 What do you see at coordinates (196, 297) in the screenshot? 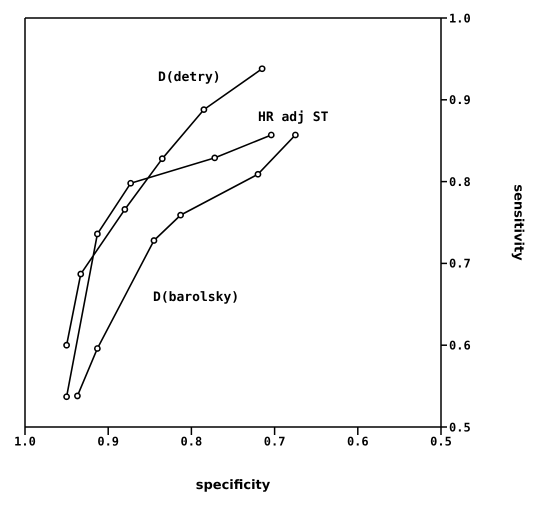
I see `series-label: D(barolsky)` at bounding box center [196, 297].